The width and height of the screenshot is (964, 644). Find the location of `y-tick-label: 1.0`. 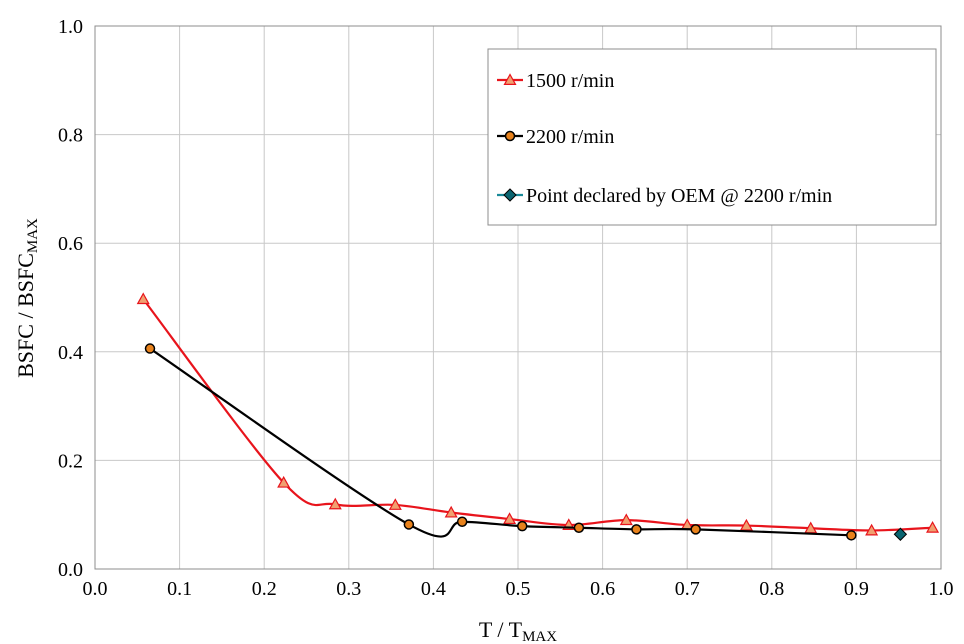

y-tick-label: 1.0 is located at coordinates (70, 27).